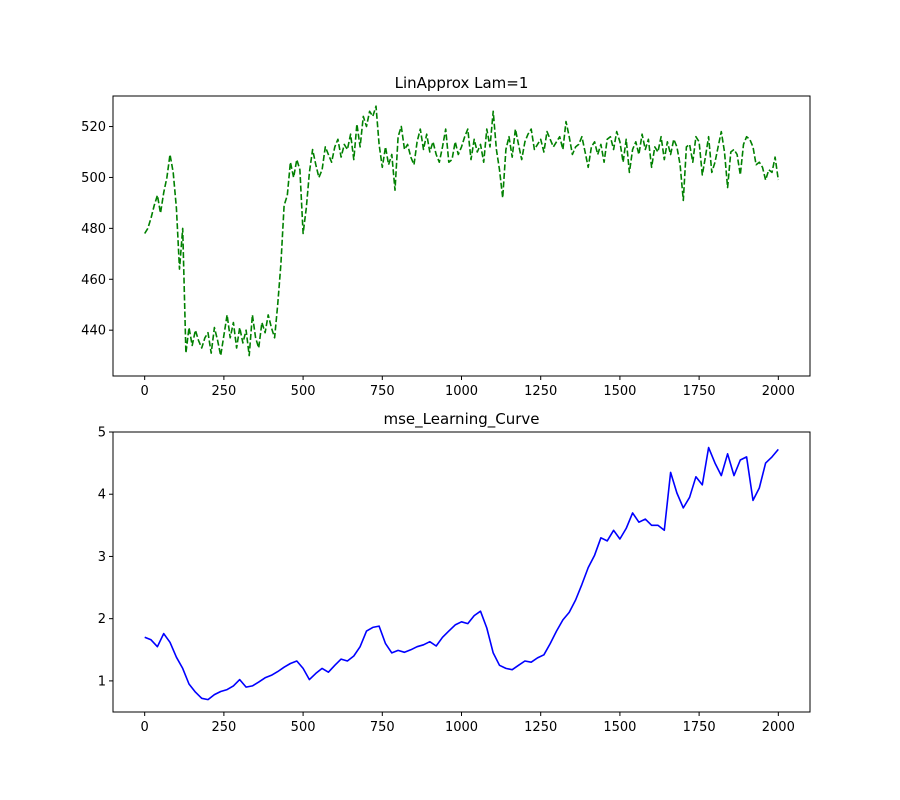  Describe the element at coordinates (102, 619) in the screenshot. I see `y-tick-label: 2` at that location.